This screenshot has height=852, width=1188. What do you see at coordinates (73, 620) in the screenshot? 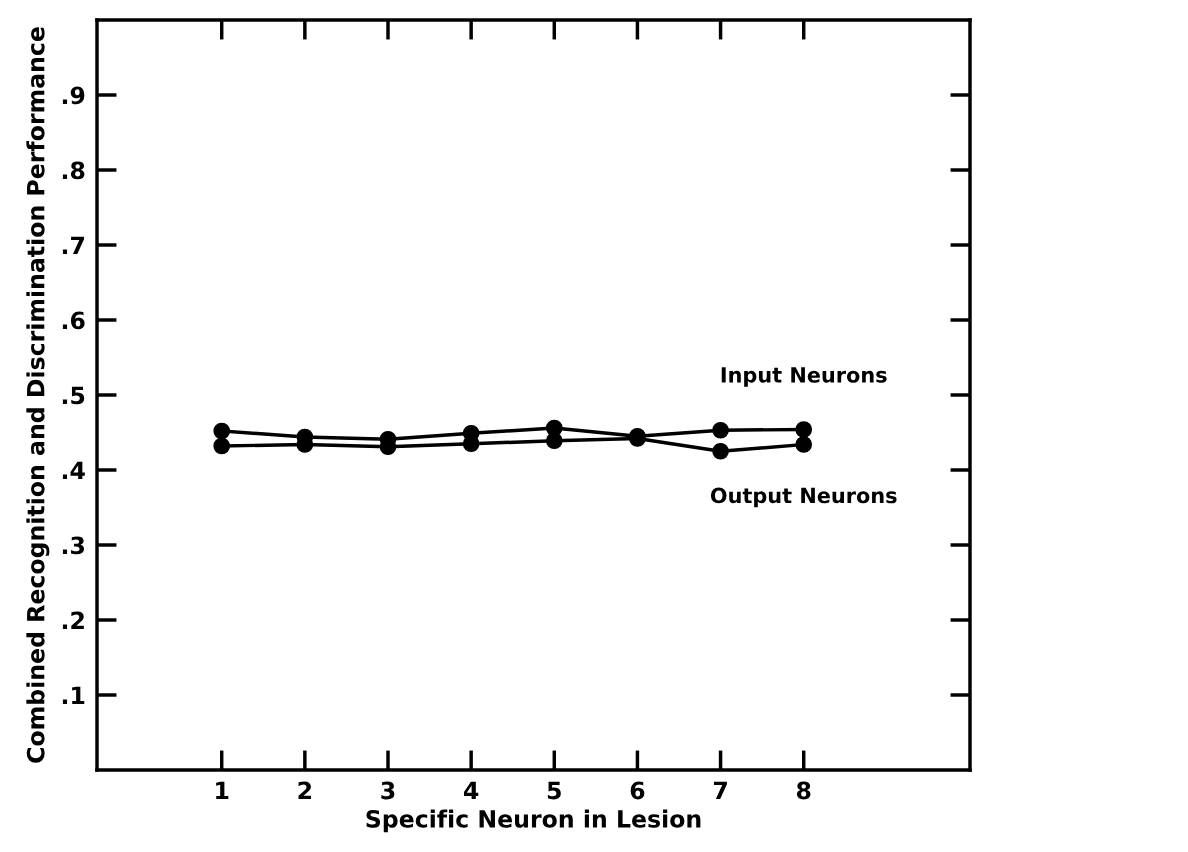
I see `y-tick-label: .2` at bounding box center [73, 620].